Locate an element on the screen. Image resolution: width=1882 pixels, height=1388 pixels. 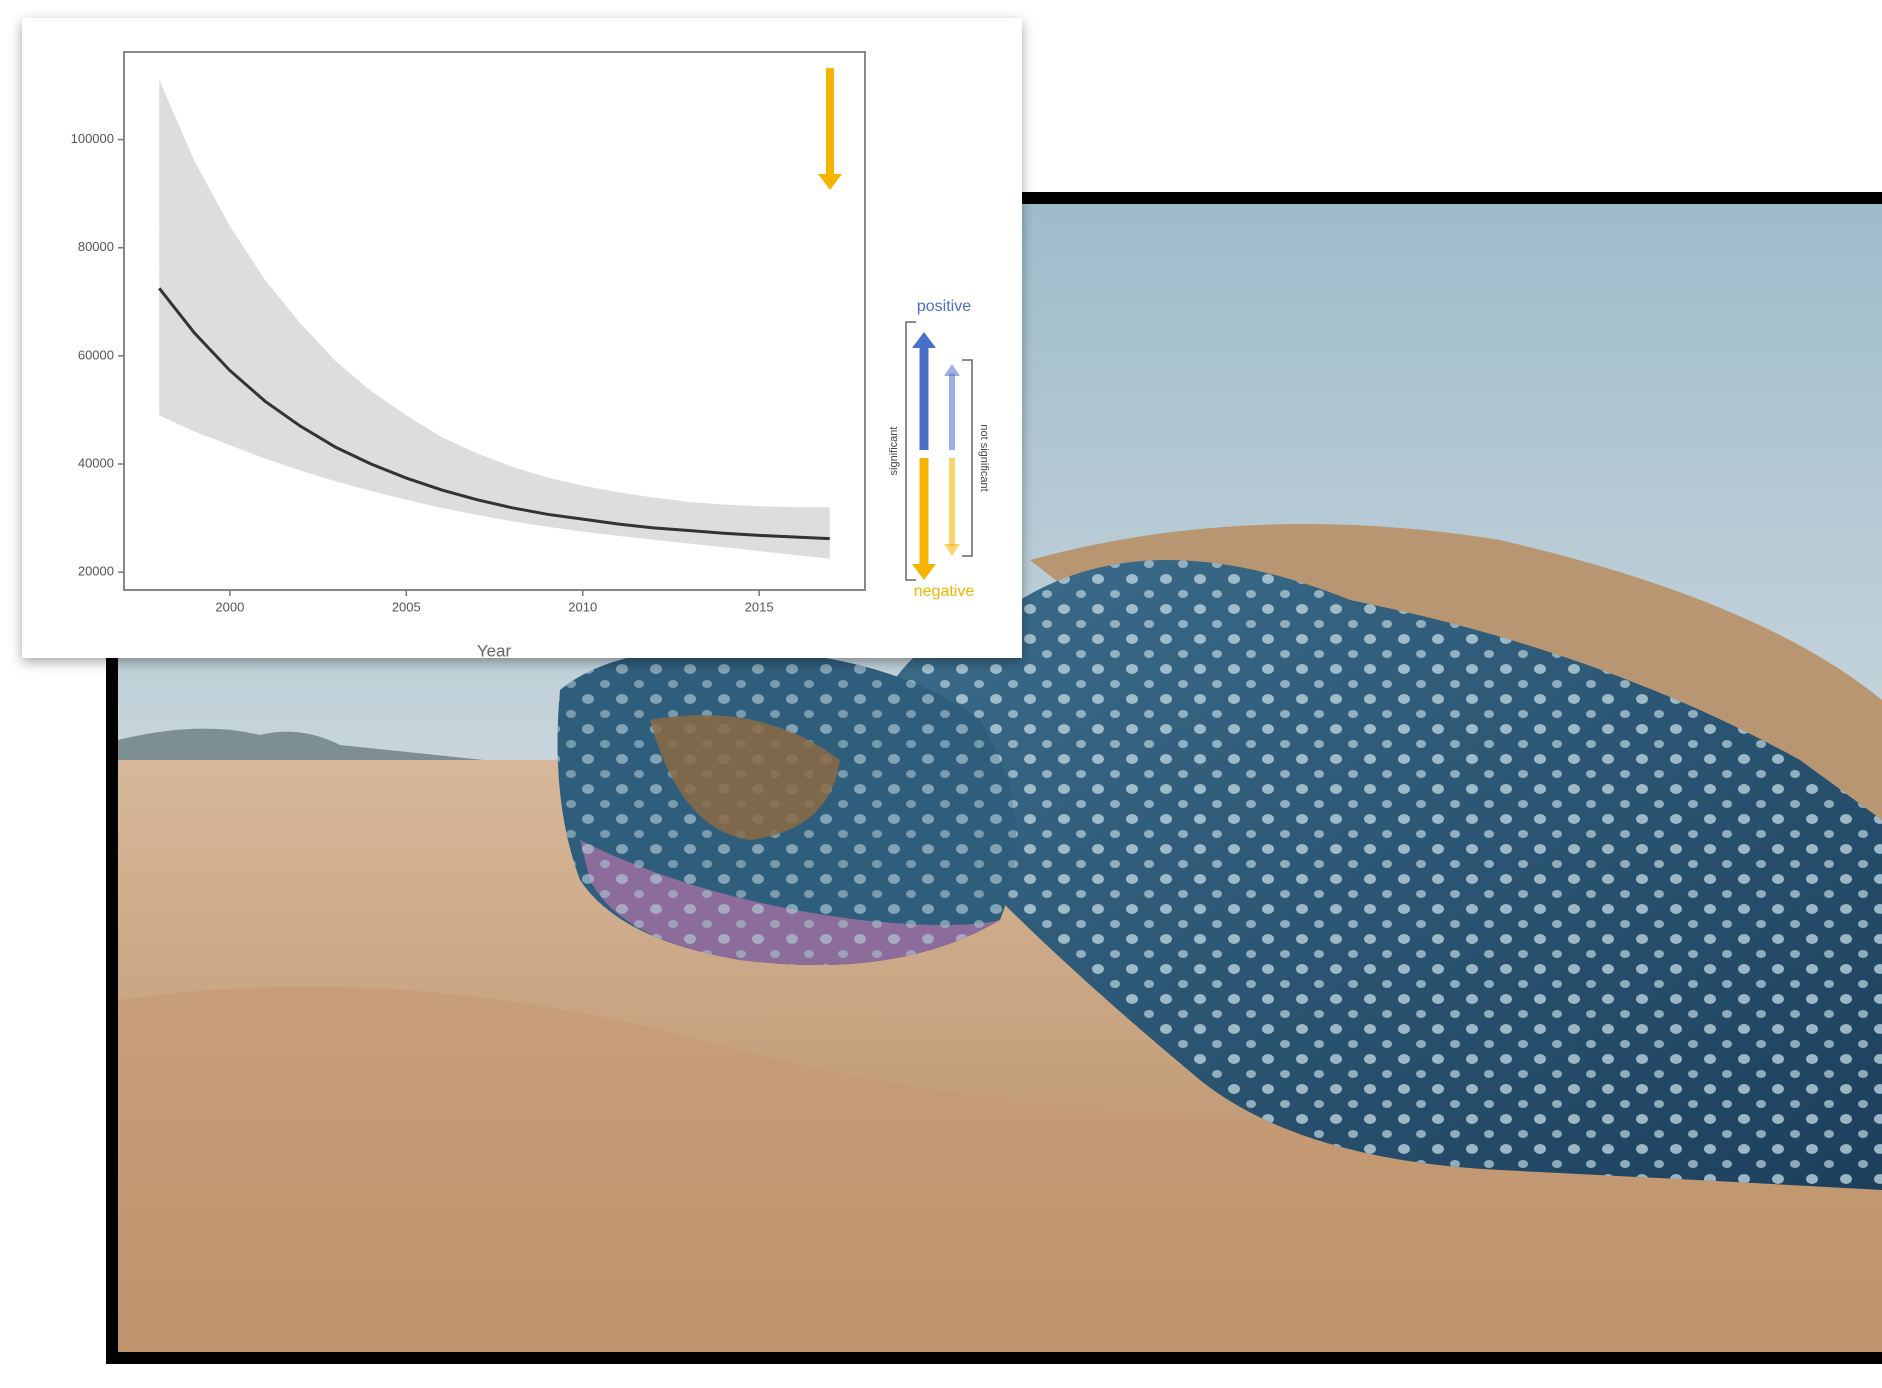
y-tick-label: 60000 is located at coordinates (96, 354).